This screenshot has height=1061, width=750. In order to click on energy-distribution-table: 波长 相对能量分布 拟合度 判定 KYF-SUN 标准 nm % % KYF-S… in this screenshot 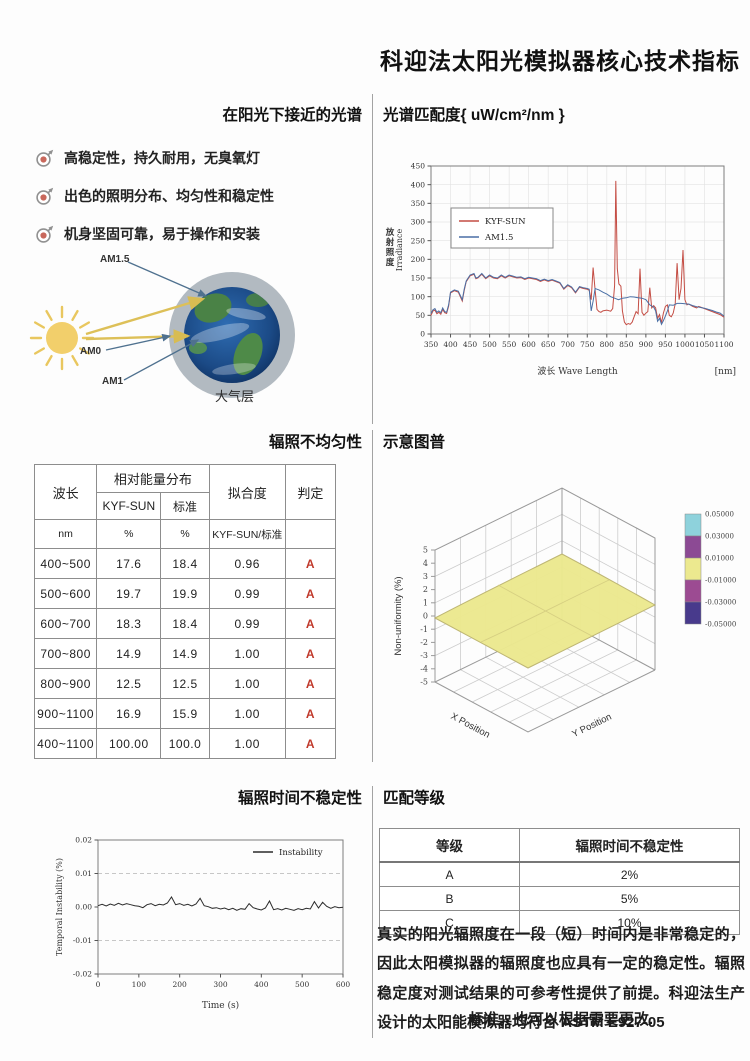, I will do `click(185, 611)`.